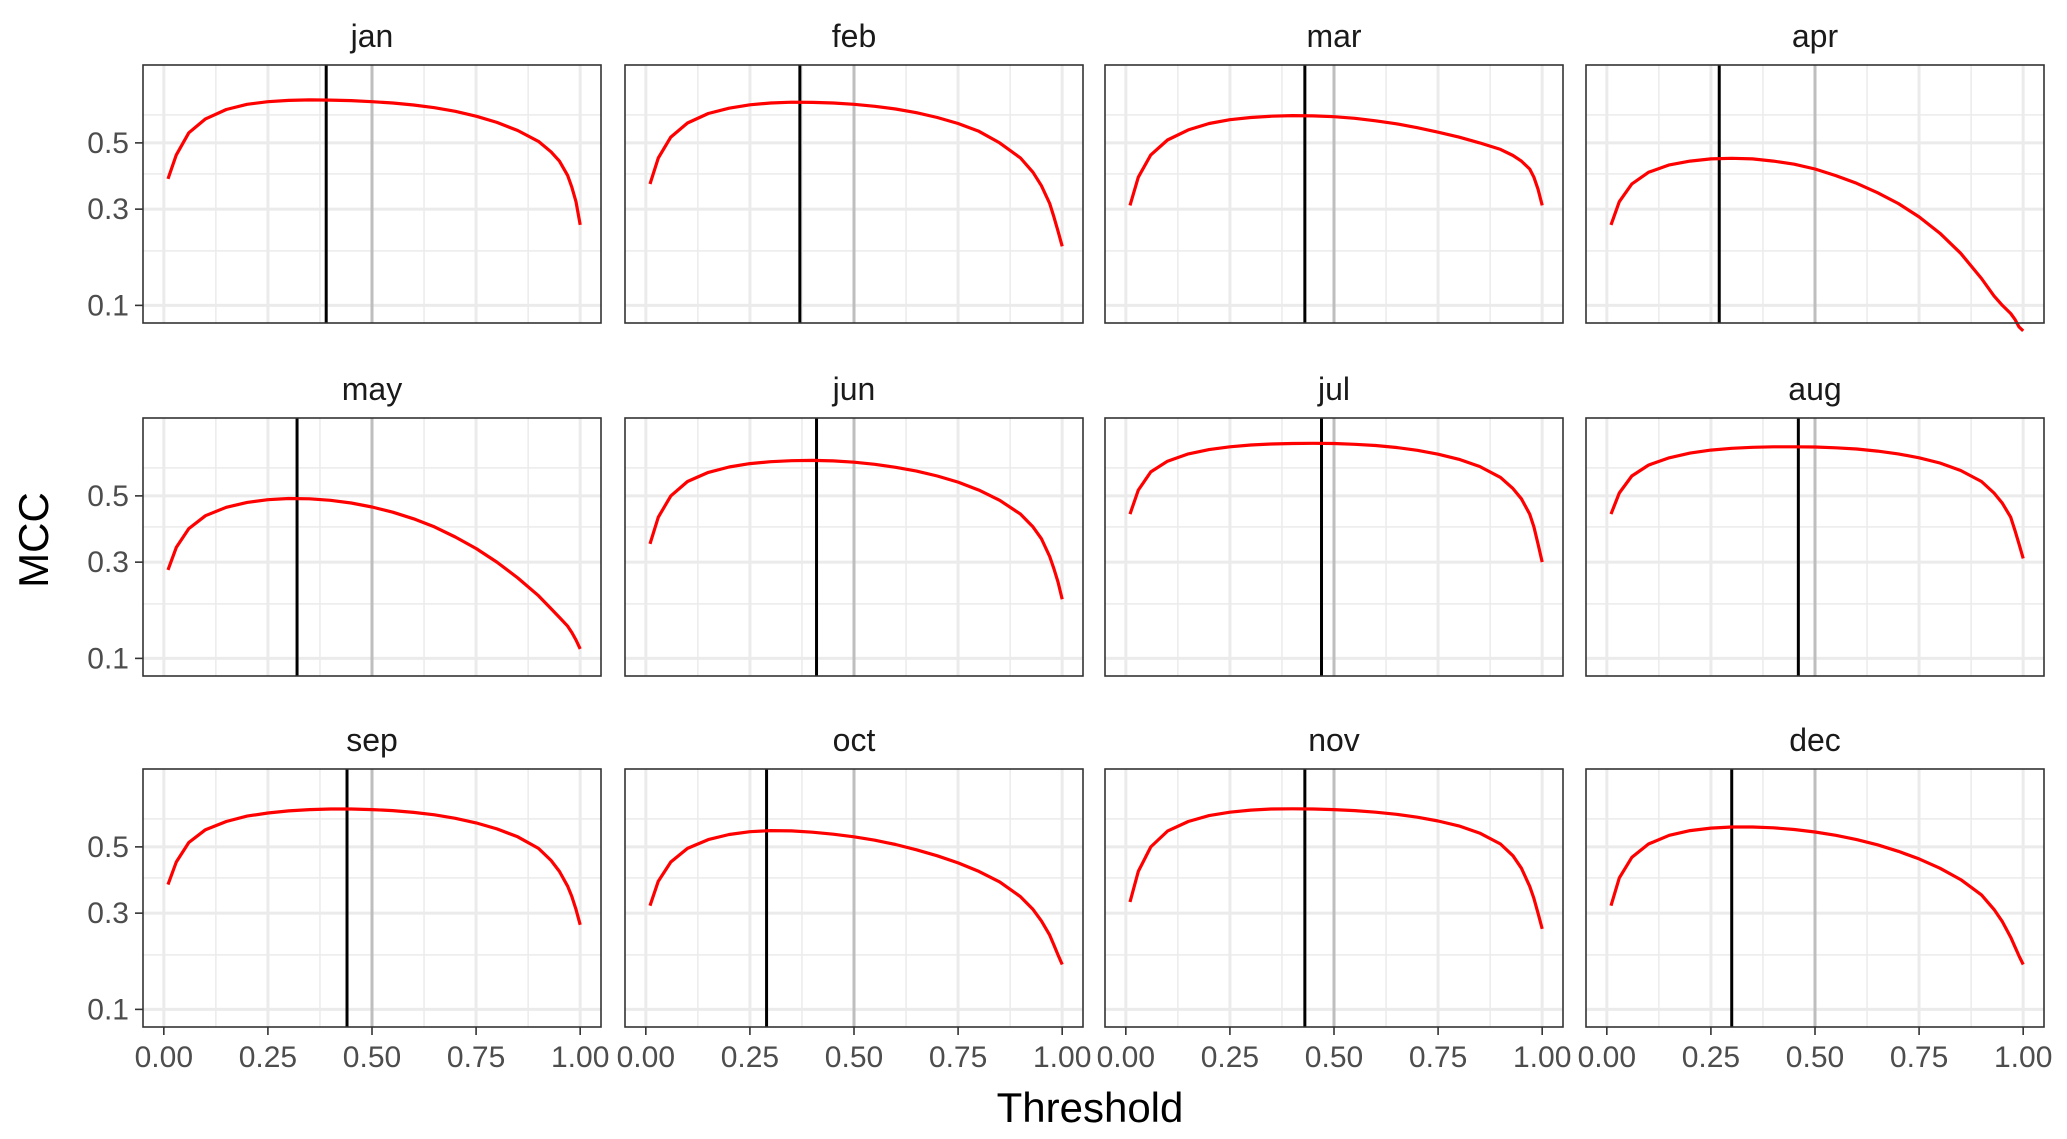 Image resolution: width=2067 pixels, height=1139 pixels. Describe the element at coordinates (1336, 502) in the screenshot. I see `mcc-curve-jul` at that location.